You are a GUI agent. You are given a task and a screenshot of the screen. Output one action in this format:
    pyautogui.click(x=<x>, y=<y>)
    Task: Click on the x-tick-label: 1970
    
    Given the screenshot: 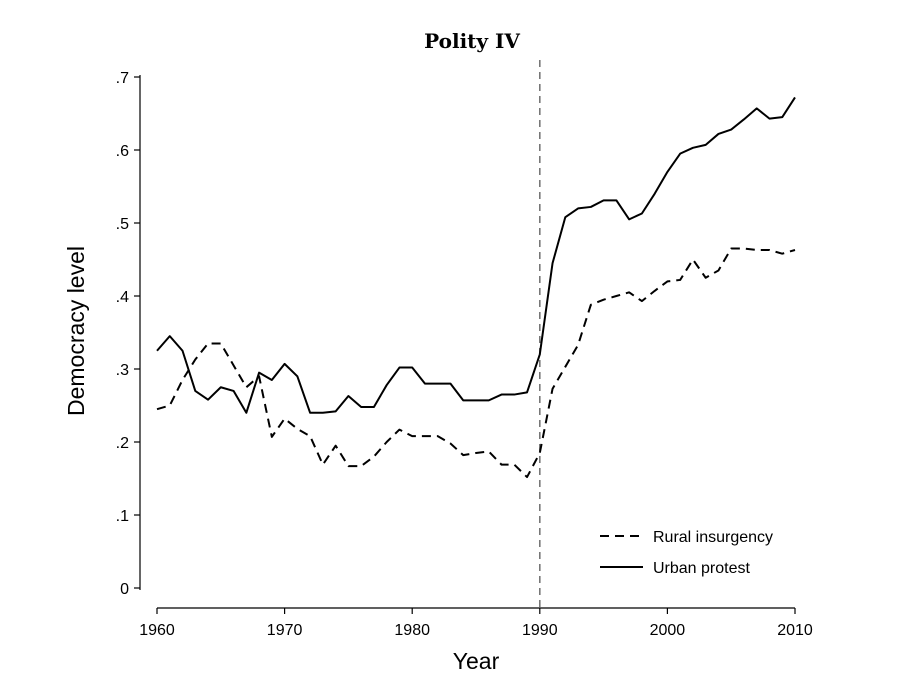 What is the action you would take?
    pyautogui.click(x=285, y=630)
    